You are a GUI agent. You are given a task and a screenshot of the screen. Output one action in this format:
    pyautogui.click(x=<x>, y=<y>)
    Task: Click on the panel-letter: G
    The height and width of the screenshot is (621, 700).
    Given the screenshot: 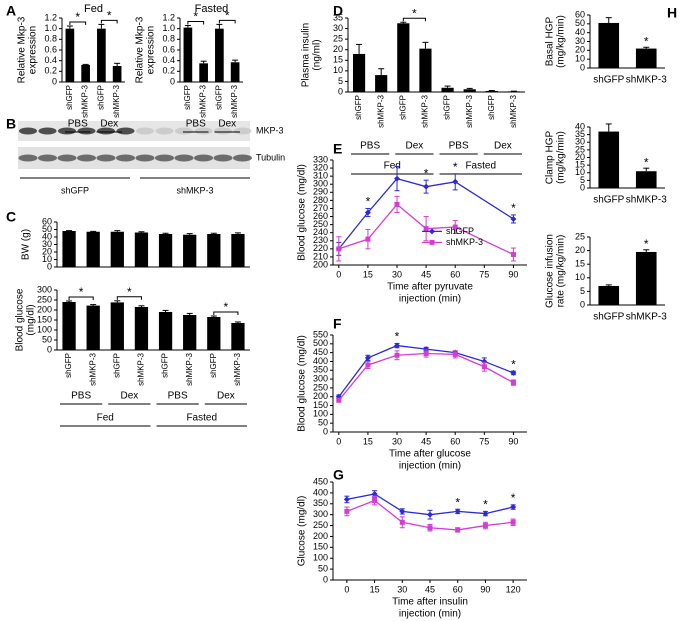 What is the action you would take?
    pyautogui.click(x=338, y=475)
    